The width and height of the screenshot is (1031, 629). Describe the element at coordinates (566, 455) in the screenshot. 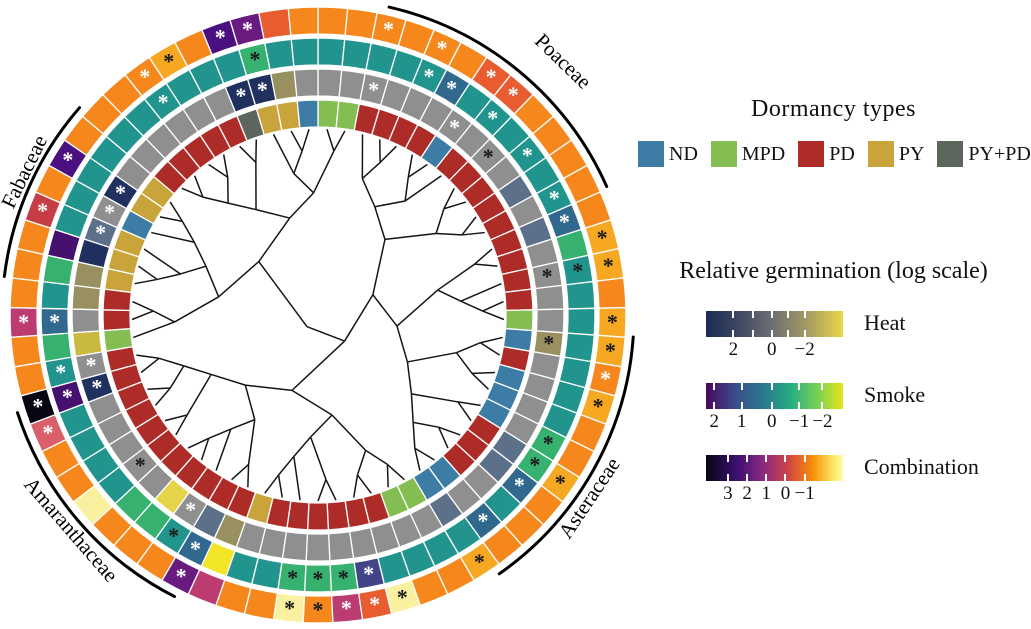

I see `family-arc-asteraceae` at that location.